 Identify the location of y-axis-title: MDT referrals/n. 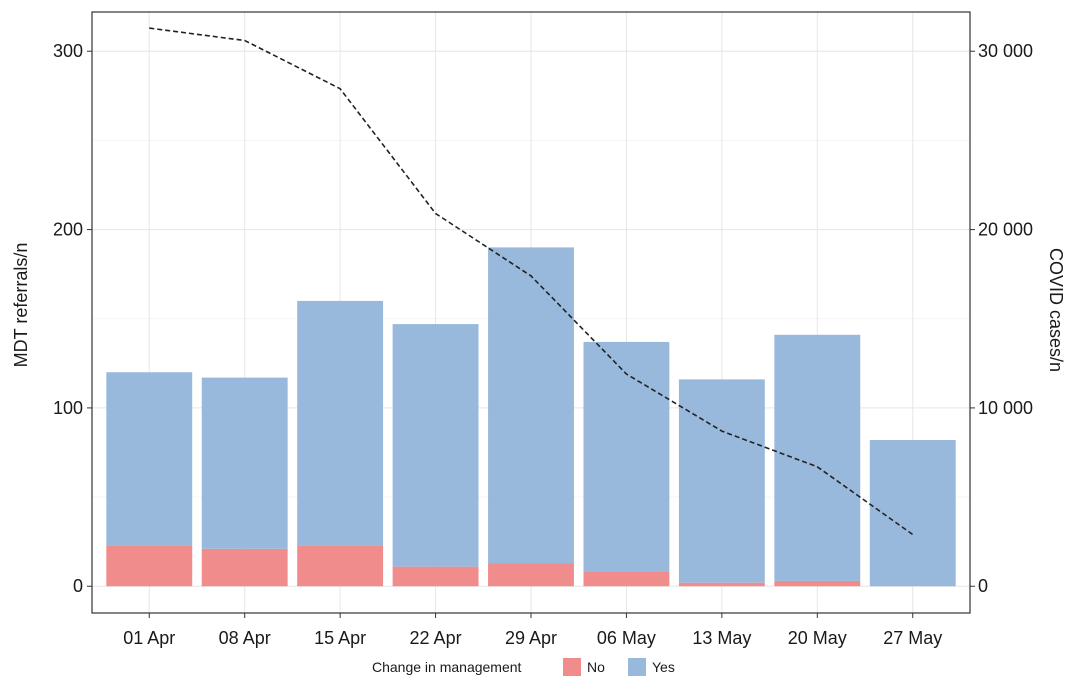
(21, 305).